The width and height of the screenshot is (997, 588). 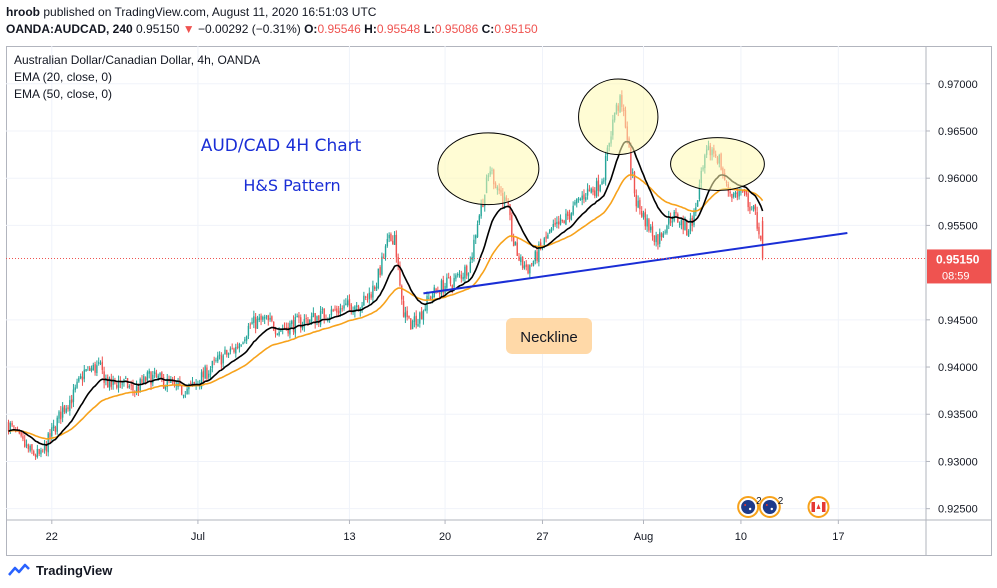 What do you see at coordinates (717, 164) in the screenshot?
I see `right-shoulder-circle` at bounding box center [717, 164].